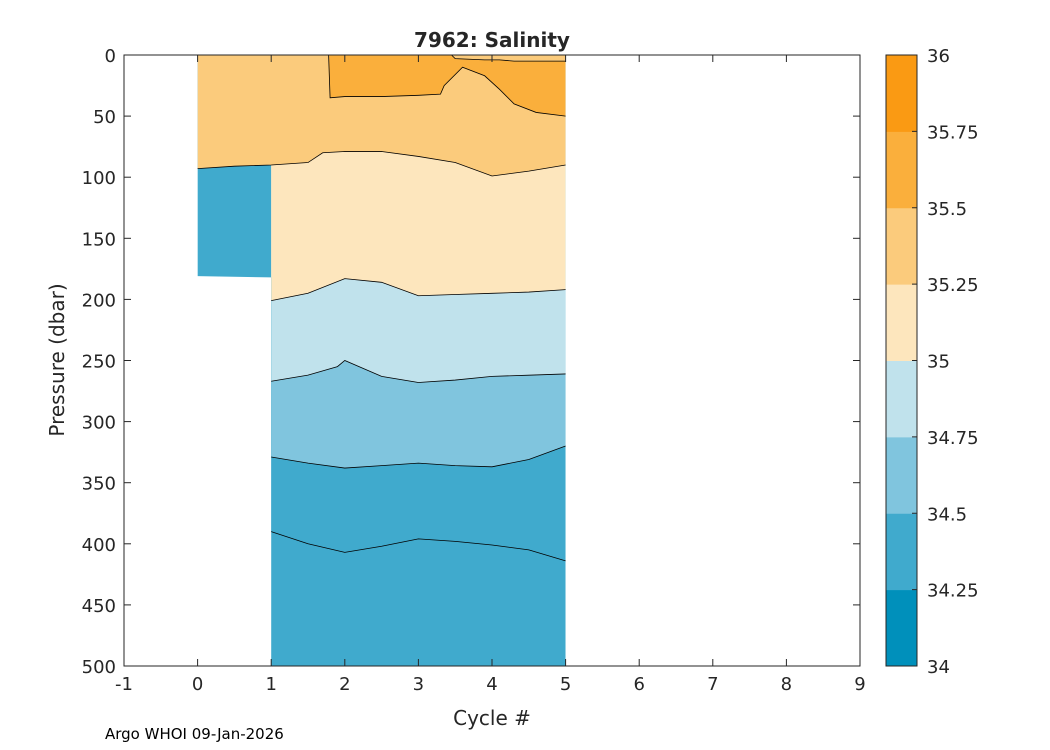 This screenshot has height=750, width=1050. What do you see at coordinates (99, 606) in the screenshot?
I see `y-tick-label: 450` at bounding box center [99, 606].